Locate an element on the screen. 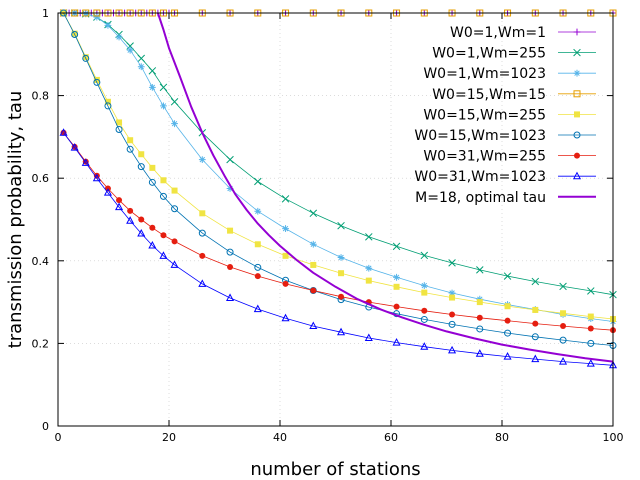 Image resolution: width=640 pixels, height=480 pixels. x-tick-label: 100 is located at coordinates (613, 437).